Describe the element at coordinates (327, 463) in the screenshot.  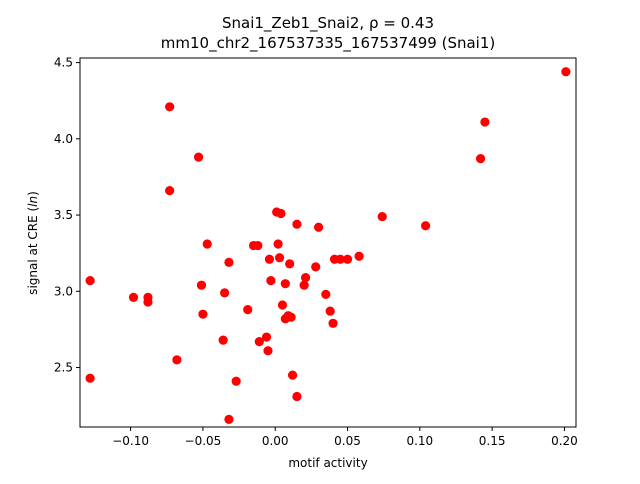
I see `x-axis-label: motif activity` at that location.